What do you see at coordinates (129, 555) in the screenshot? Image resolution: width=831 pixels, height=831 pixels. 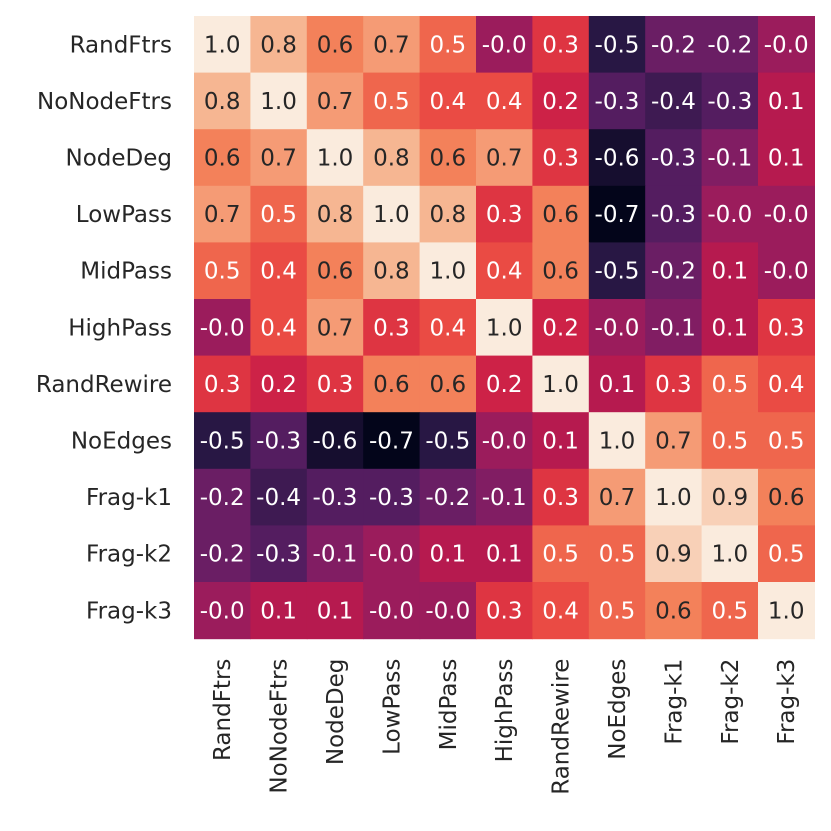 I see `row-tick-label: Frag-k2` at bounding box center [129, 555].